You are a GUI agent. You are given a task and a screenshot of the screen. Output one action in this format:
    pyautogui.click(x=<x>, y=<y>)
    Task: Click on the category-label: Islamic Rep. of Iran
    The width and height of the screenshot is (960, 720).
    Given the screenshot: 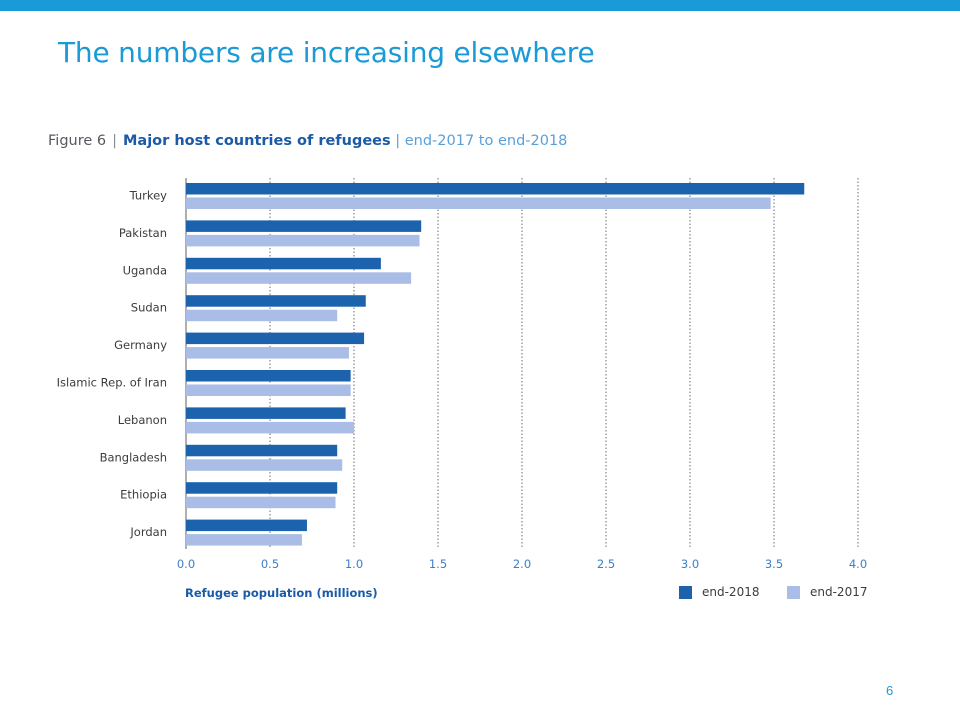 What is the action you would take?
    pyautogui.click(x=112, y=383)
    